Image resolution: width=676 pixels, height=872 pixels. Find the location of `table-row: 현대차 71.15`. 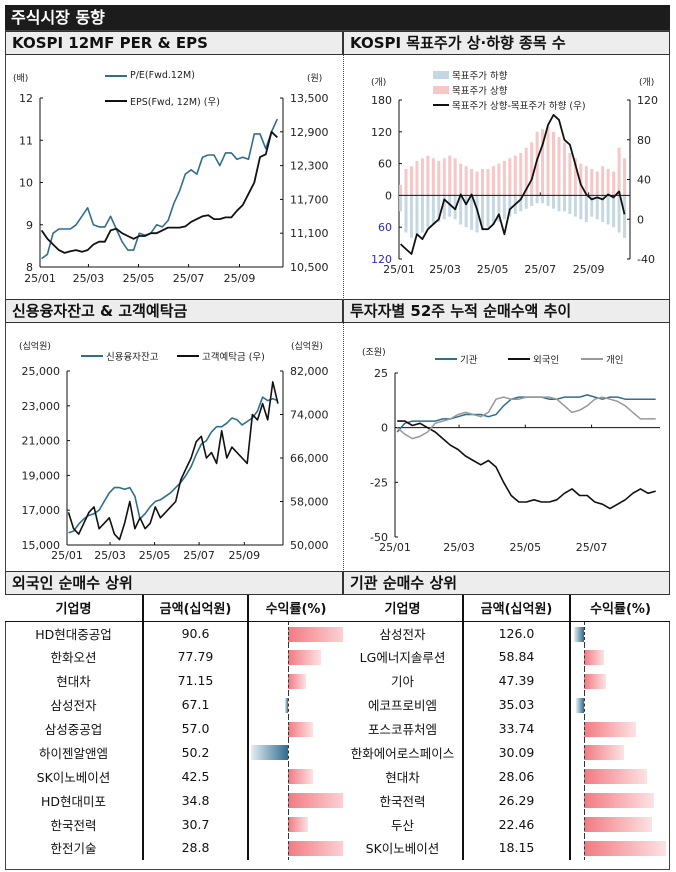

table-row: 현대차 71.15 is located at coordinates (174, 680).